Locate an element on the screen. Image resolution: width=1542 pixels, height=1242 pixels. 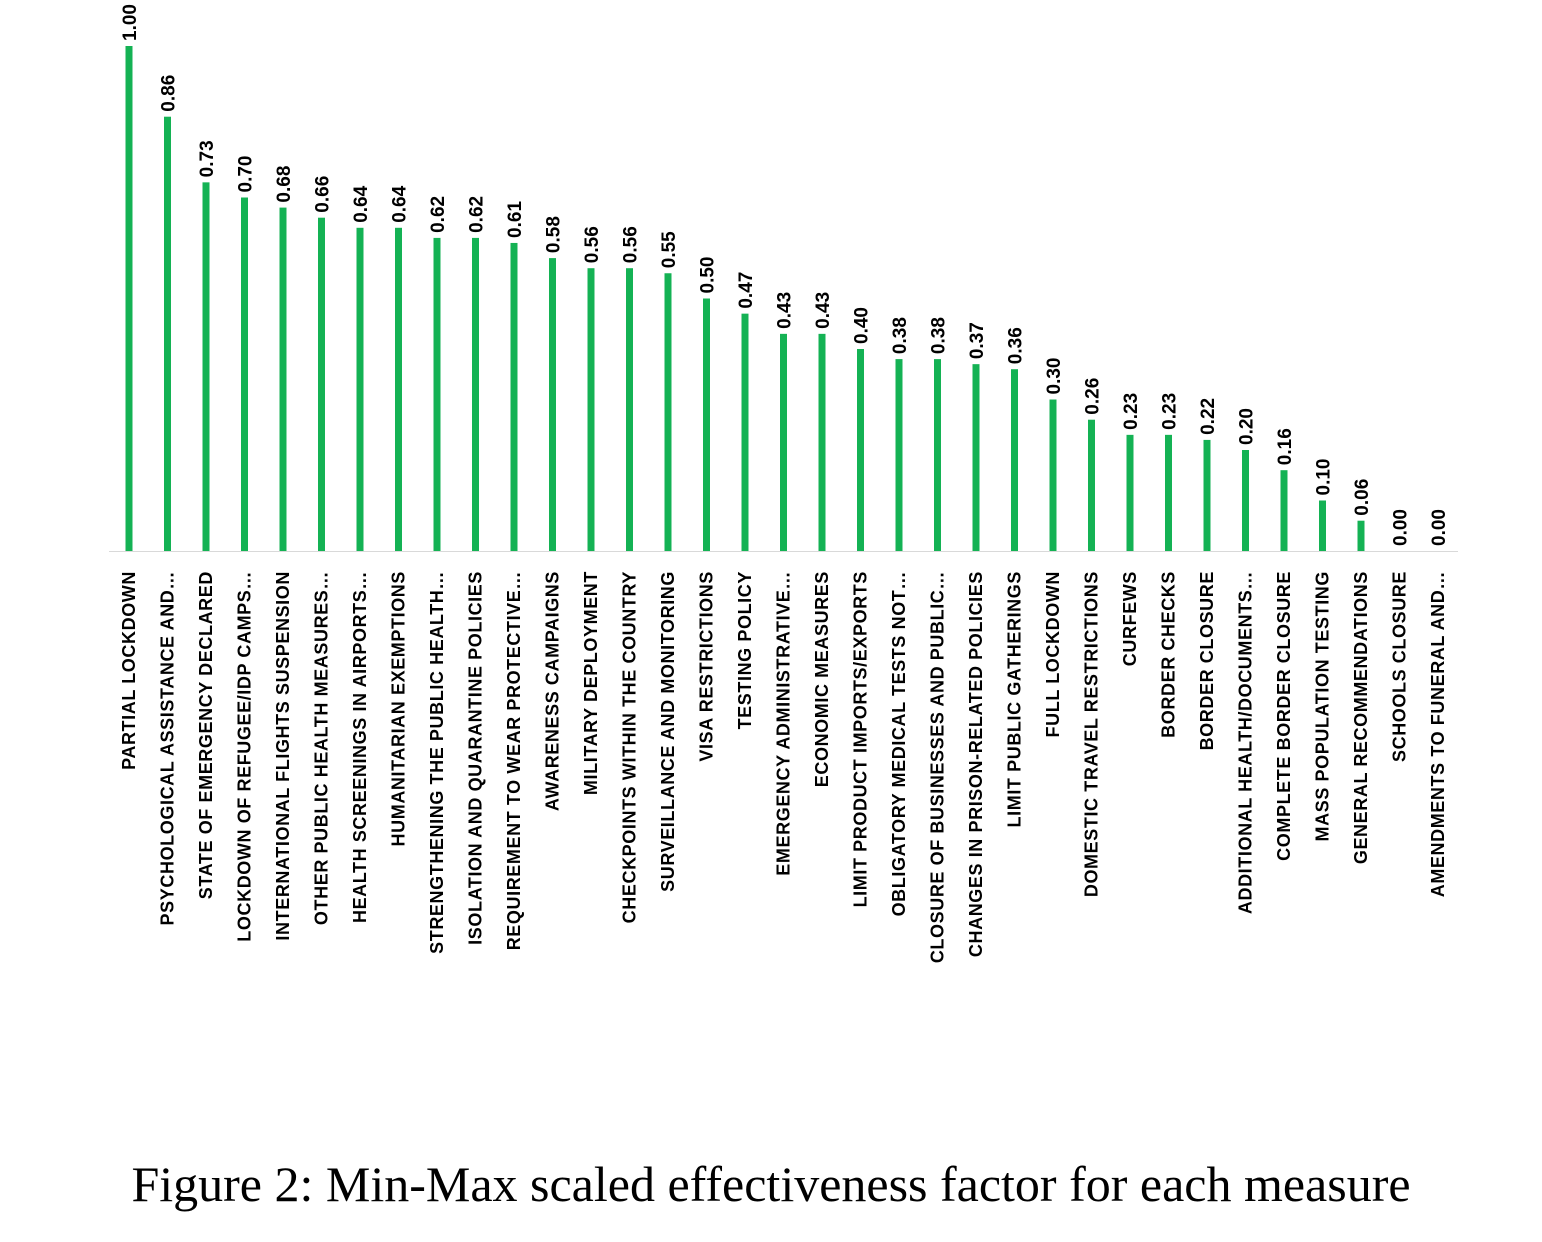
data-label: 0.37 is located at coordinates (977, 340).